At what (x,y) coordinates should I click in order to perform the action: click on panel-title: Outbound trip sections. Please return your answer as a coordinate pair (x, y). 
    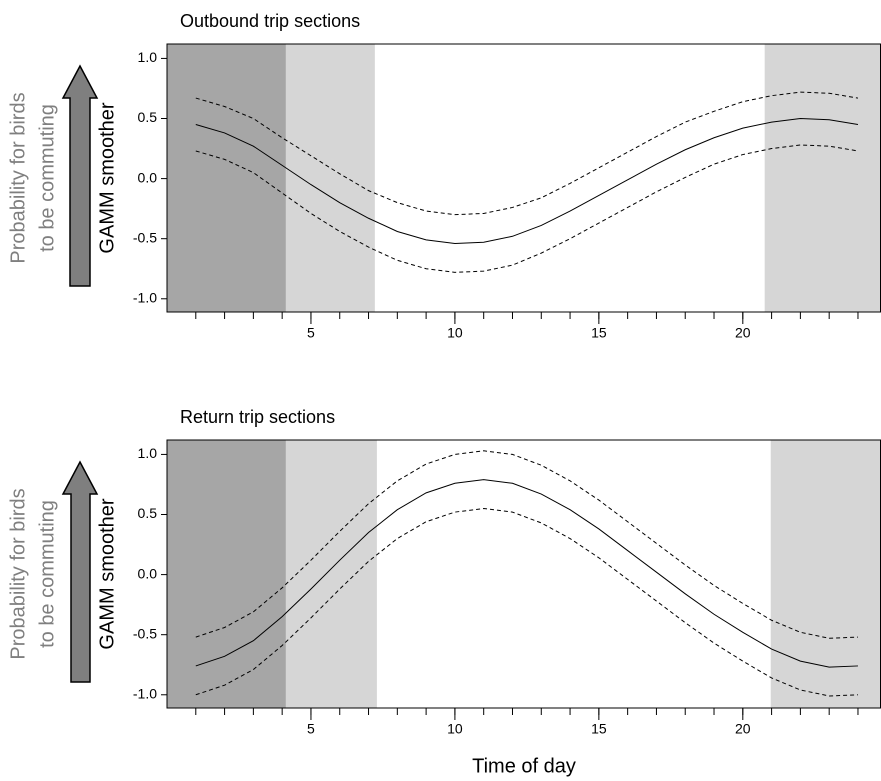
    Looking at the image, I should click on (270, 21).